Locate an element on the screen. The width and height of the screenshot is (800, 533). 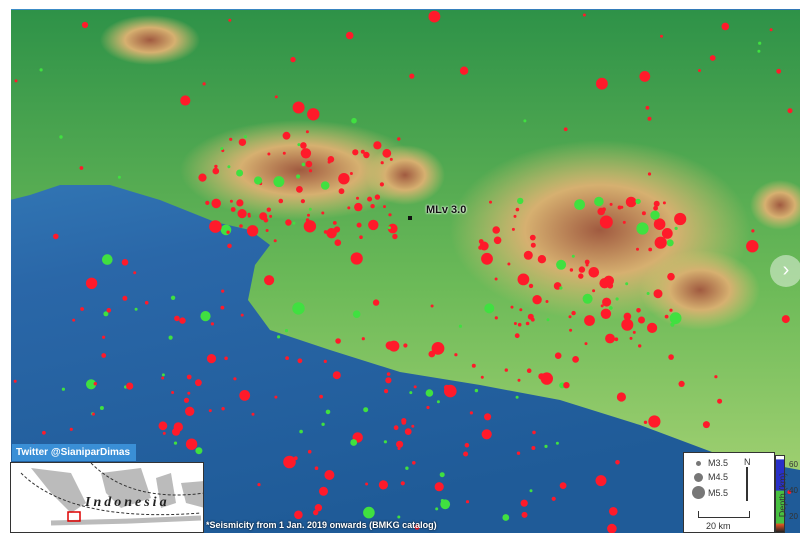
dot-icon is located at coordinates (698, 463).